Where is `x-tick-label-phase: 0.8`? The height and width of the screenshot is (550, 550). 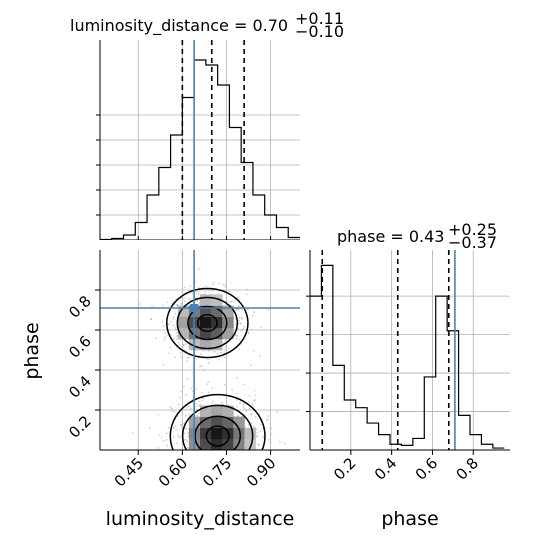
x-tick-label-phase: 0.8 is located at coordinates (467, 469).